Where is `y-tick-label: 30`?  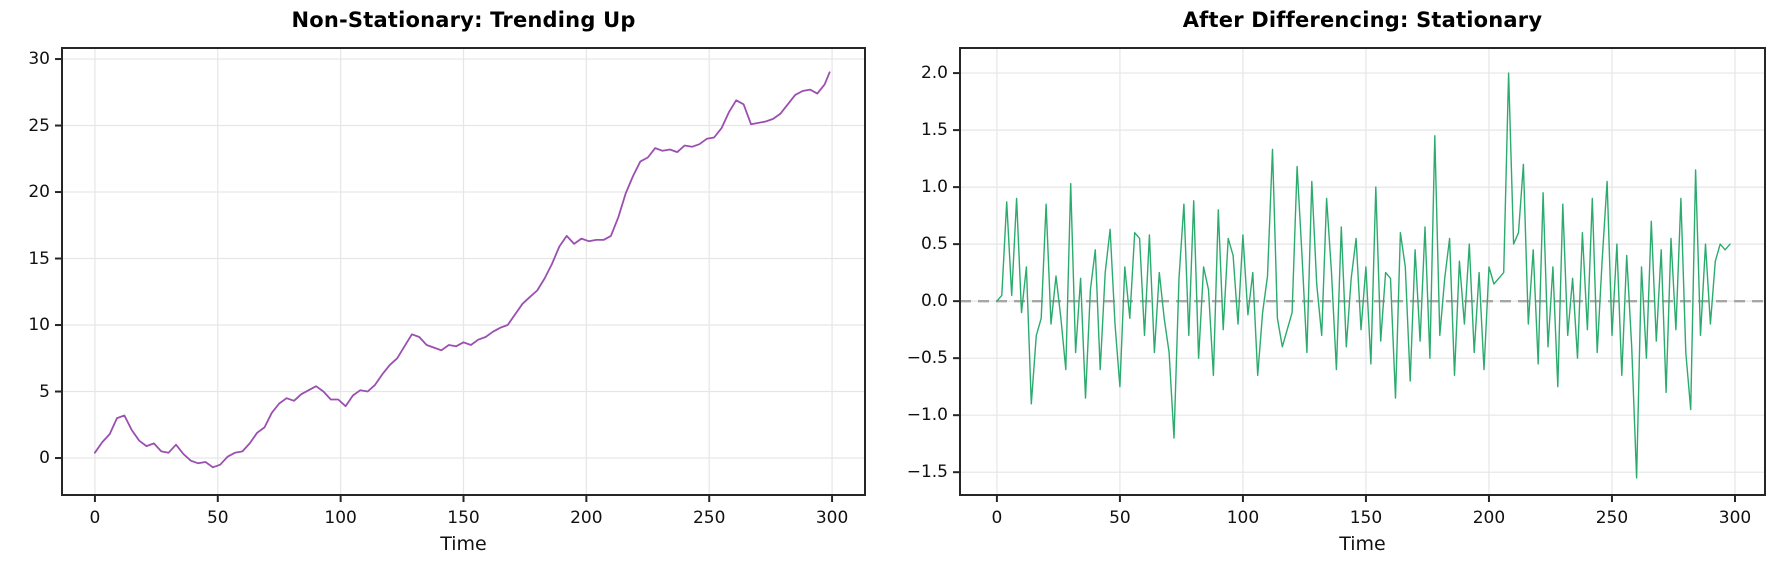 y-tick-label: 30 is located at coordinates (39, 59).